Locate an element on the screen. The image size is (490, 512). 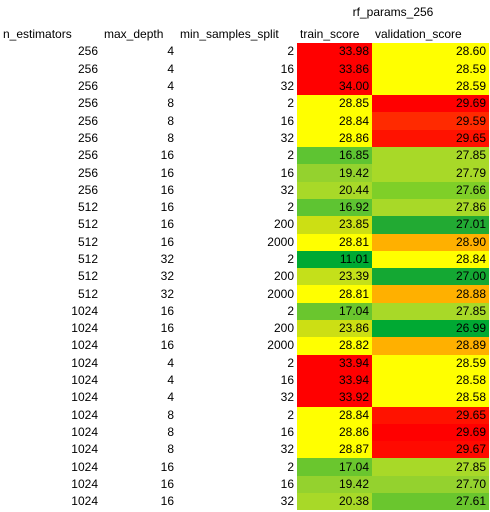
cell-validation-score: 28.89 is located at coordinates (430, 346).